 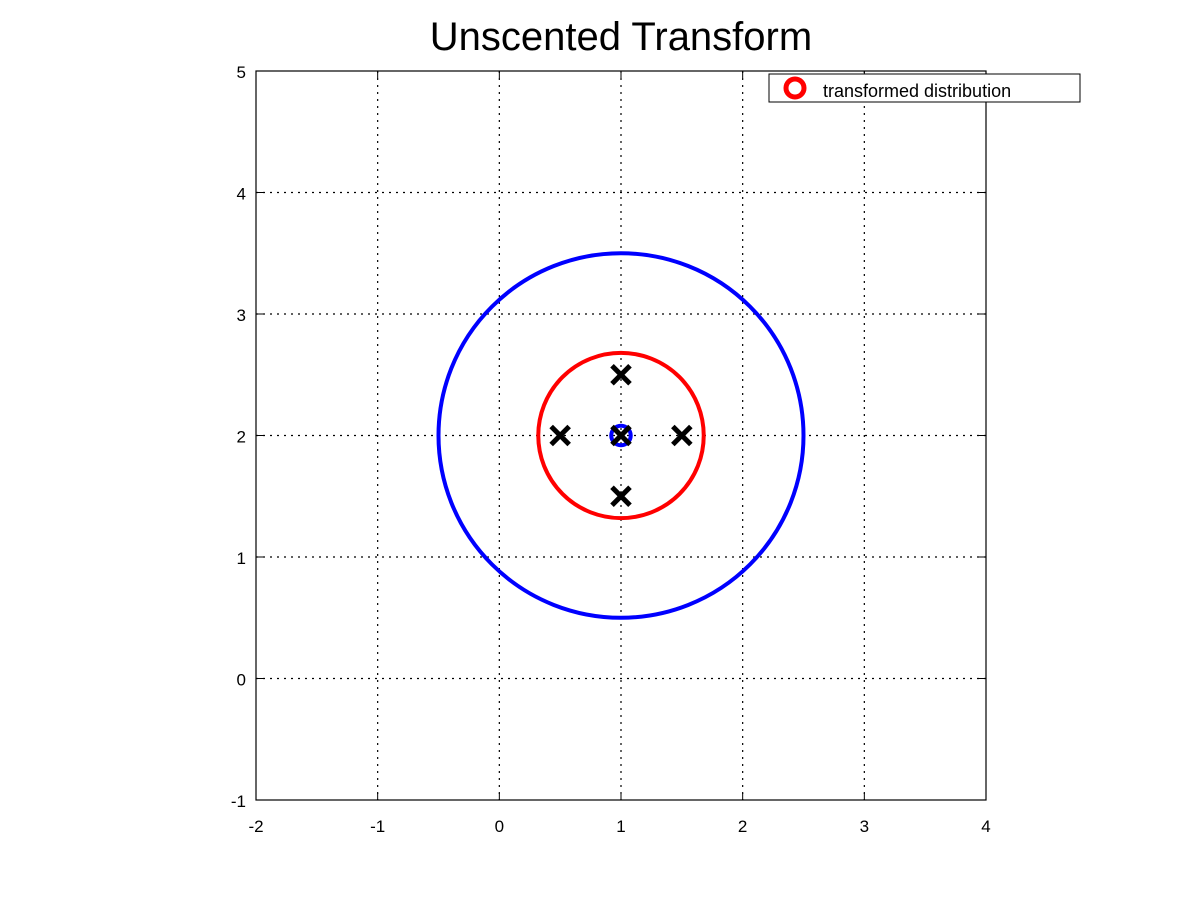 What do you see at coordinates (620, 826) in the screenshot?
I see `x-tick-label: 1` at bounding box center [620, 826].